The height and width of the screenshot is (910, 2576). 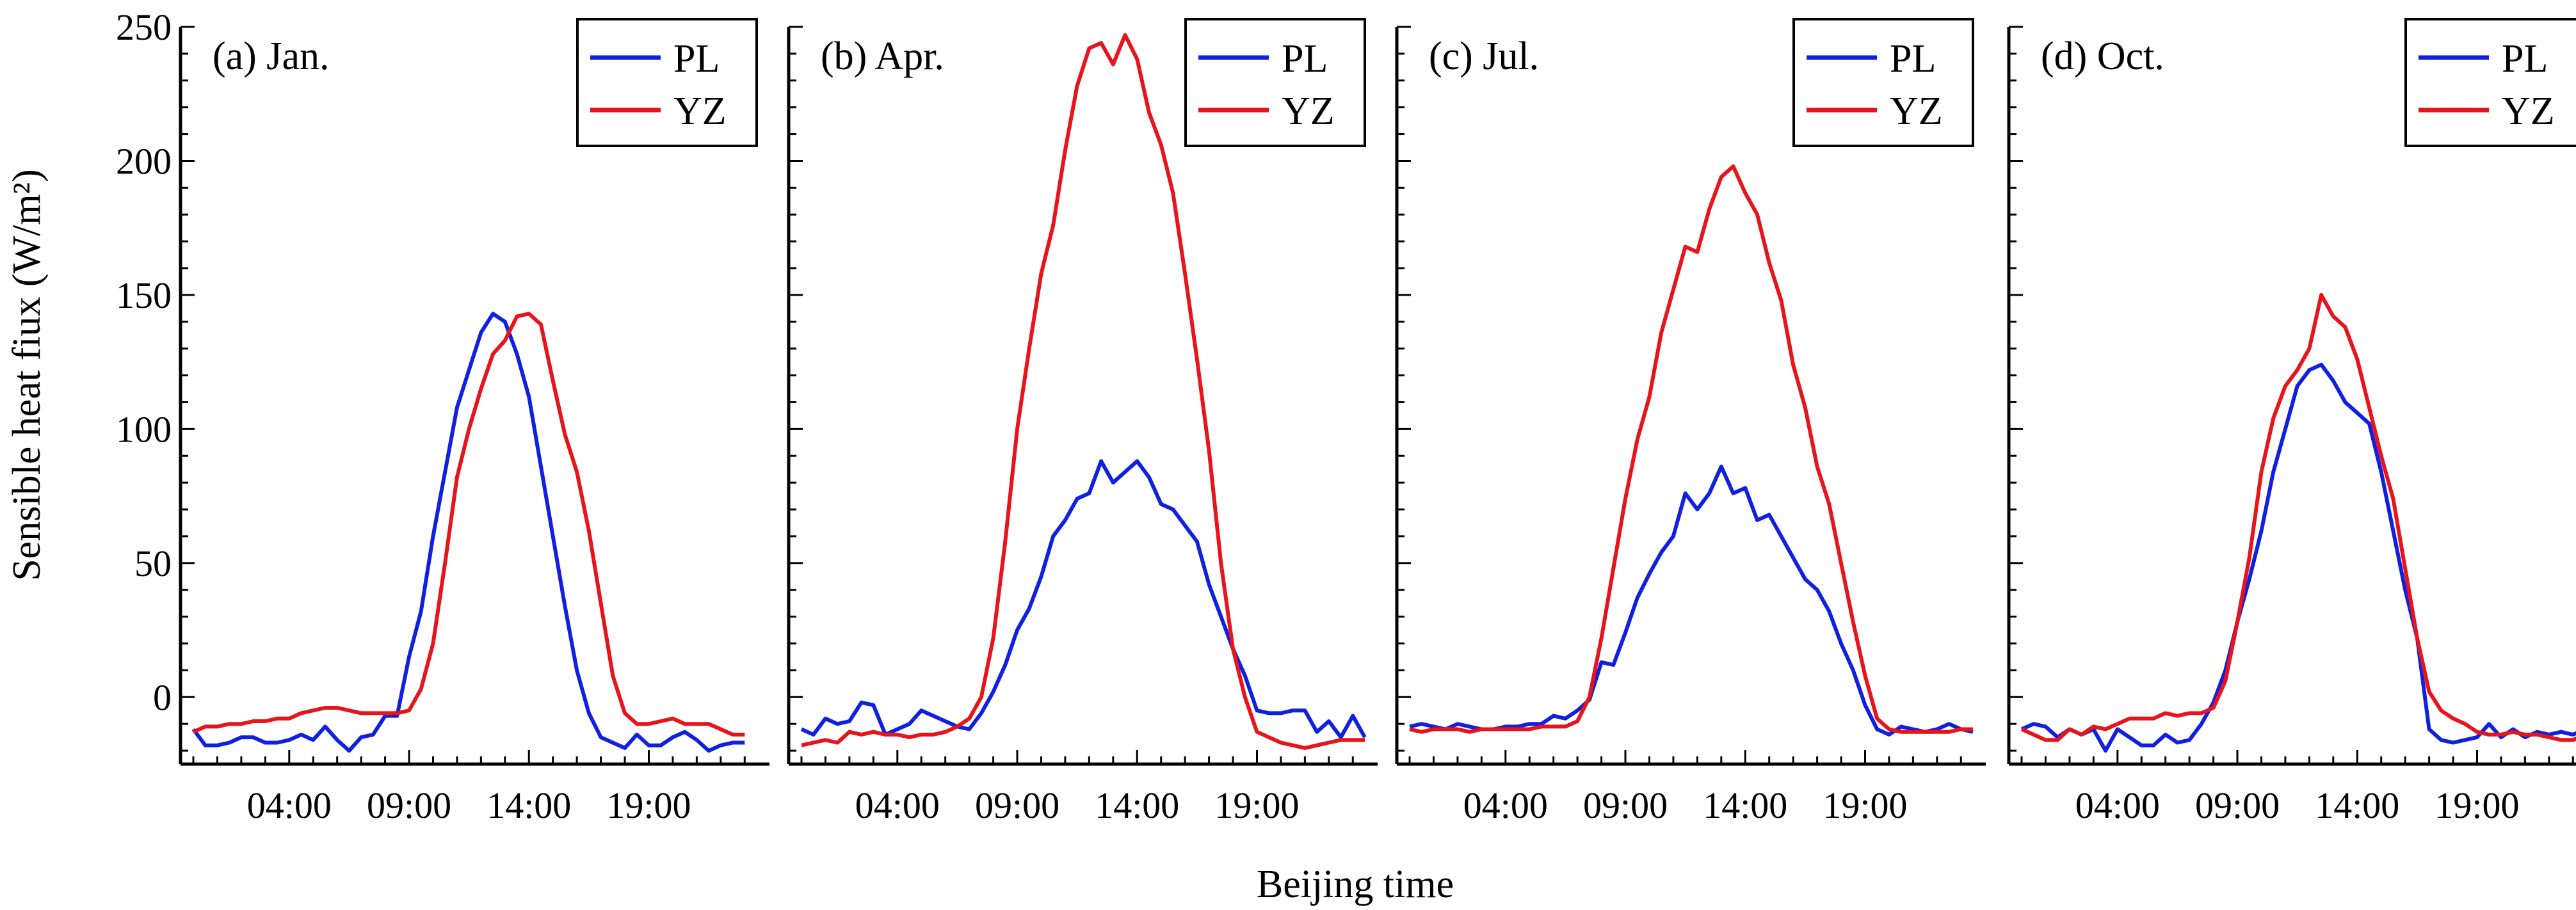 What do you see at coordinates (27, 375) in the screenshot?
I see `y-axis-title: Sensible heat fiux (W/m²)` at bounding box center [27, 375].